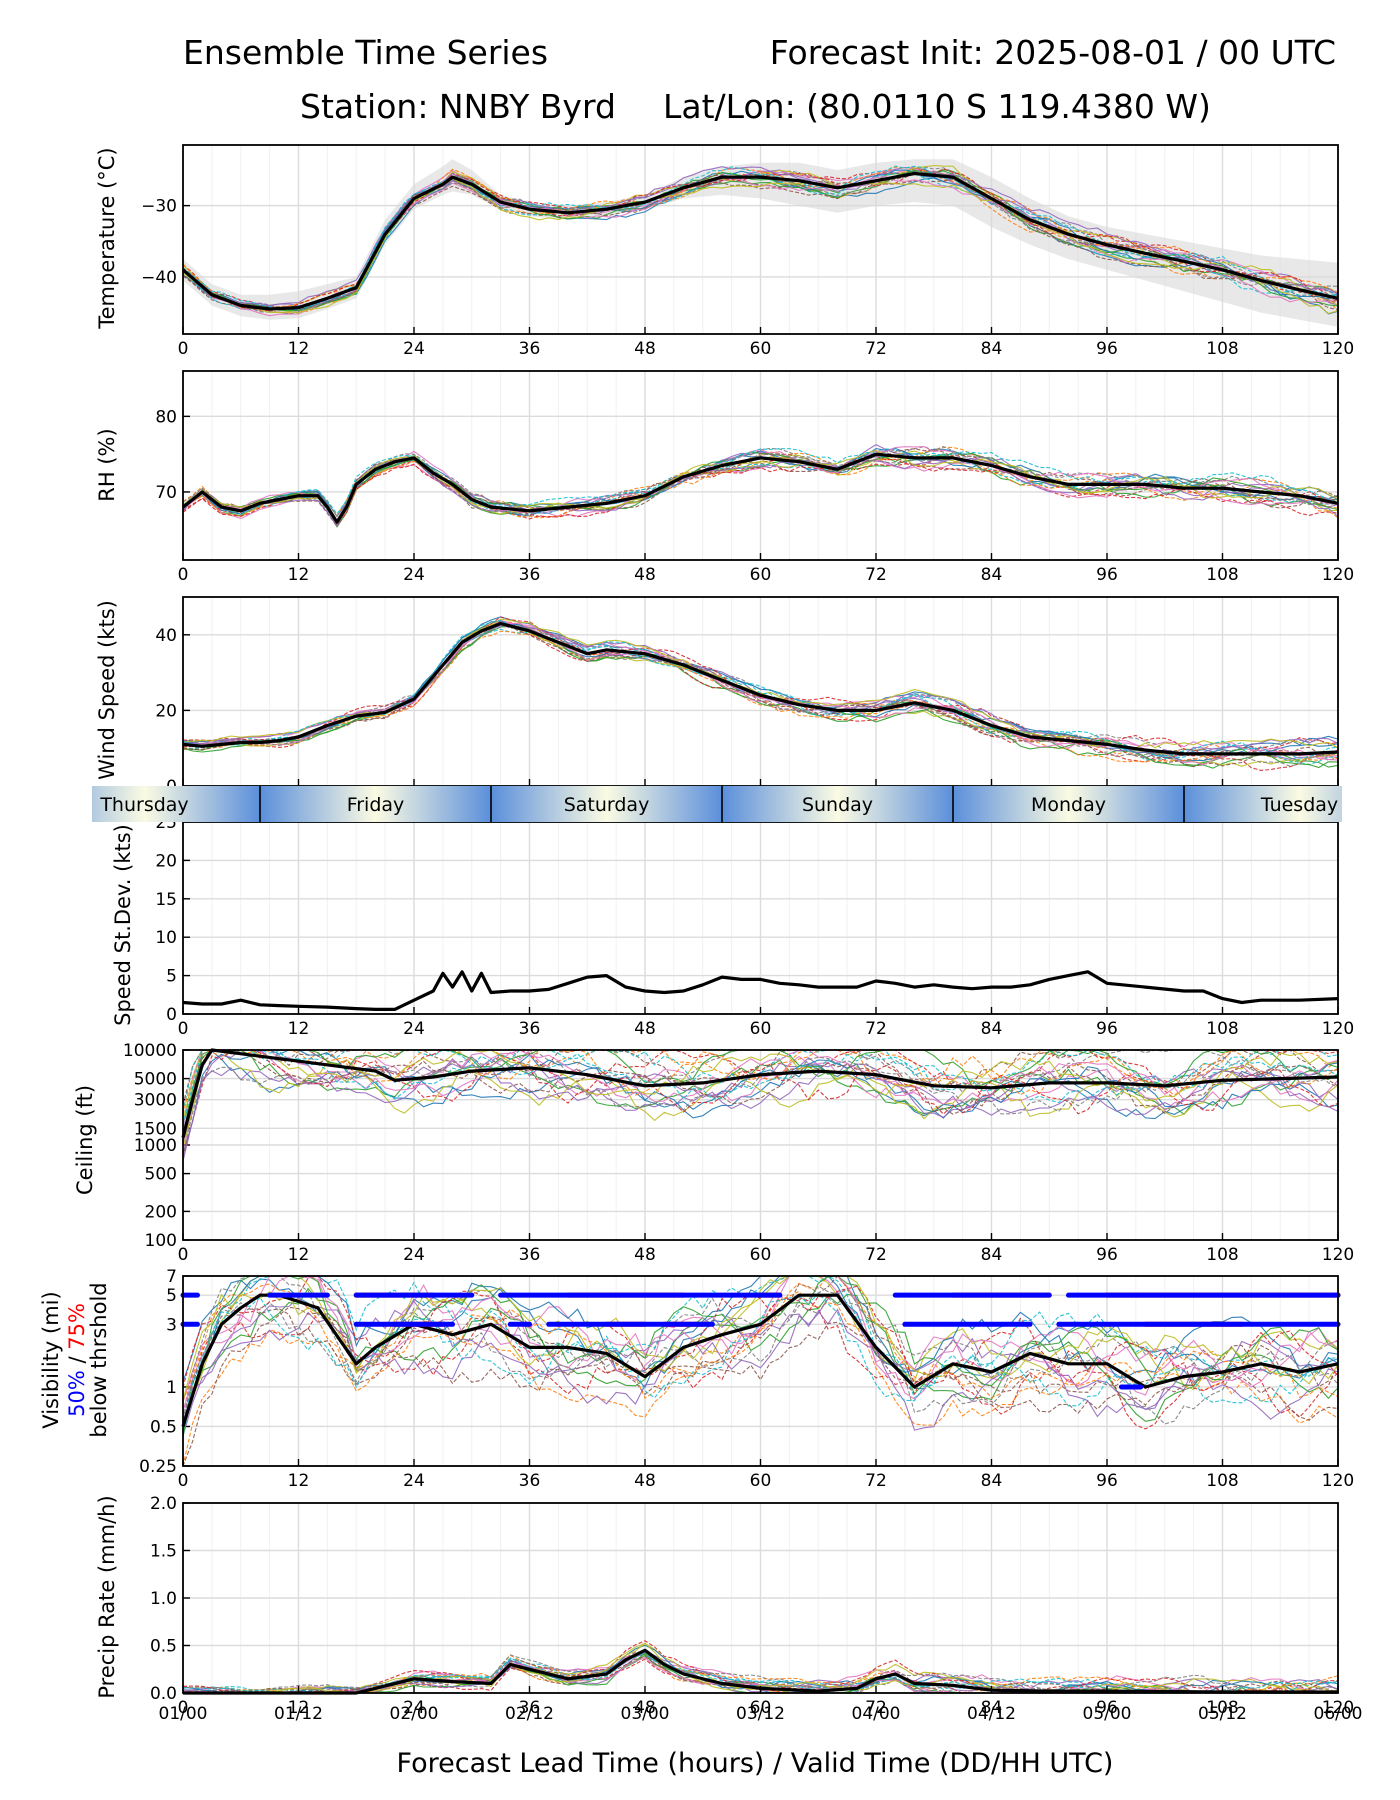 The width and height of the screenshot is (1400, 1800). Describe the element at coordinates (166, 493) in the screenshot. I see `y-tick-label: 70` at that location.